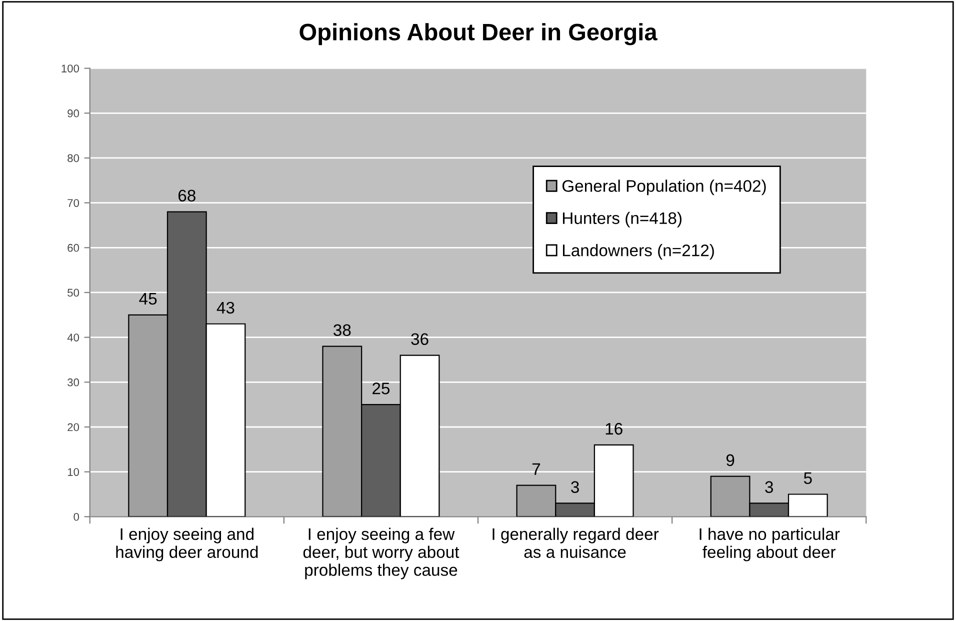 The height and width of the screenshot is (621, 956). I want to click on y-tick-label: 60, so click(74, 248).